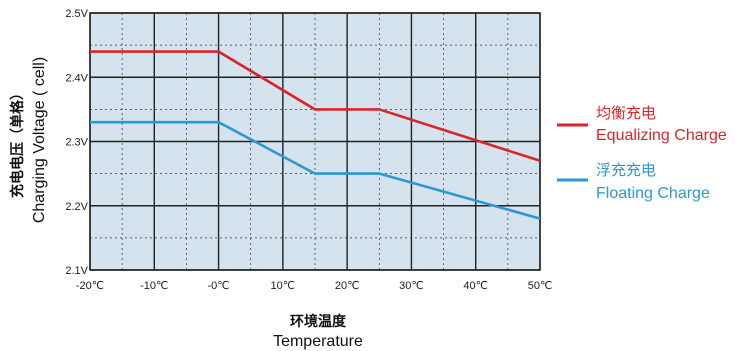  Describe the element at coordinates (76, 78) in the screenshot. I see `y-tick-label: 2.4V` at that location.